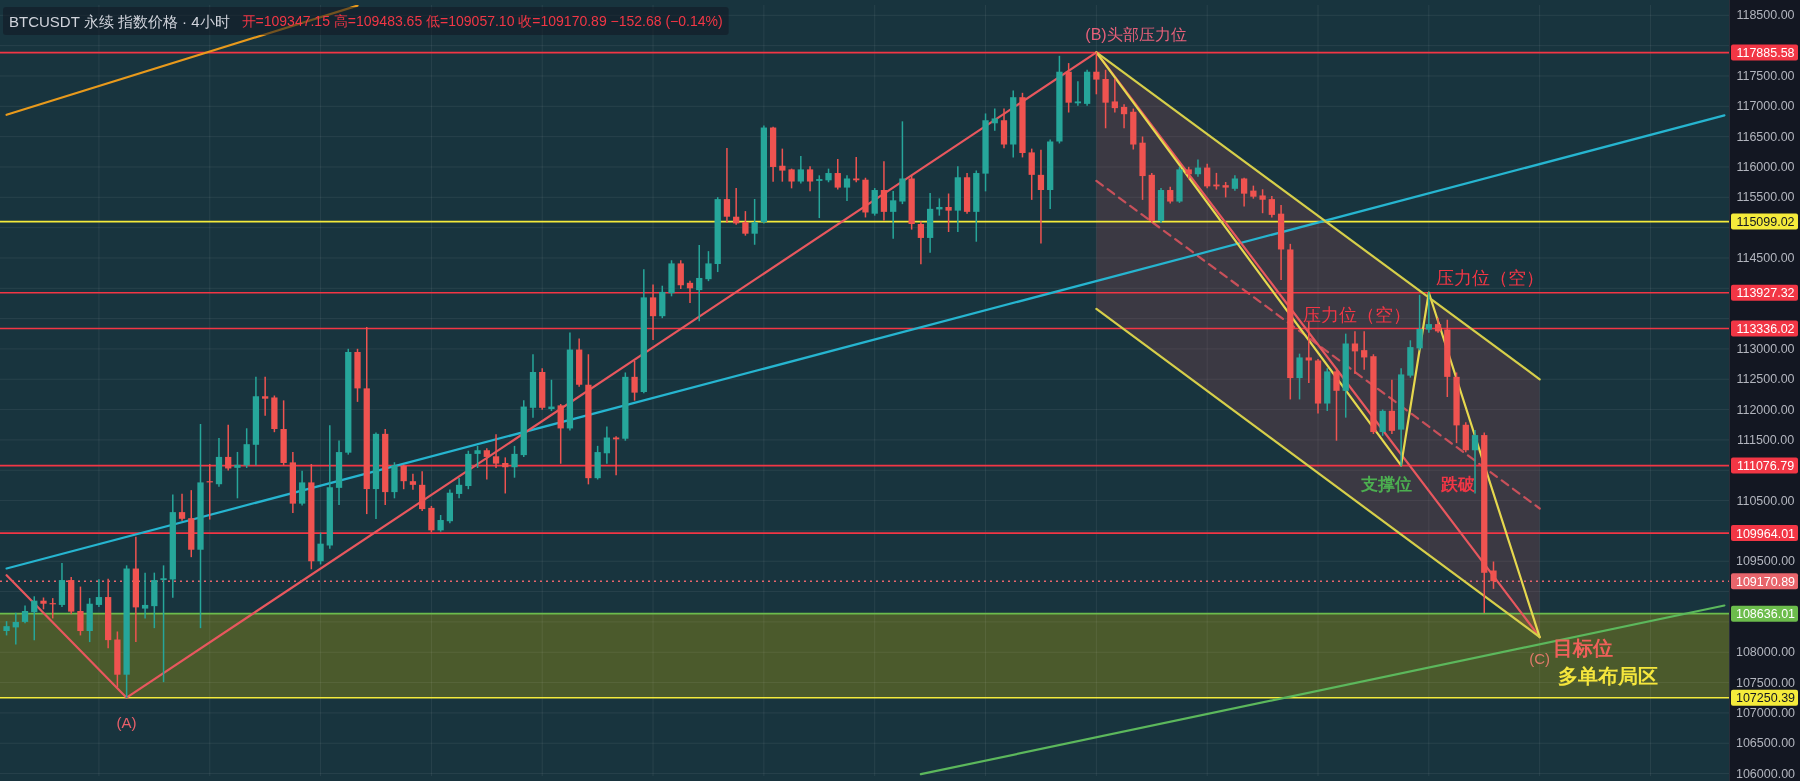  I want to click on ref-line-label: 109964.01, so click(1765, 533).